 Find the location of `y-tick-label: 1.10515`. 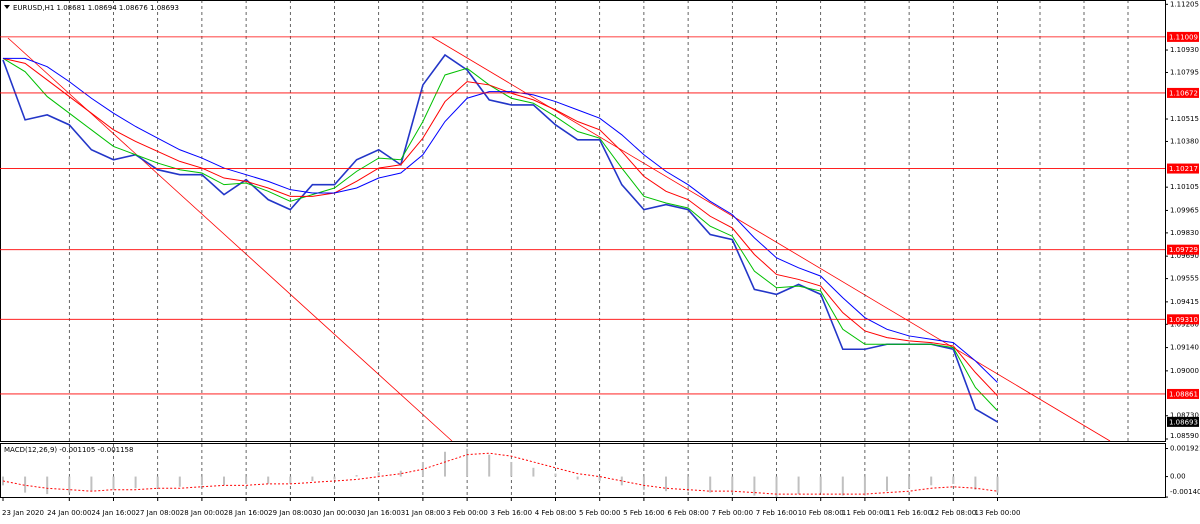

y-tick-label: 1.10515 is located at coordinates (1184, 119).